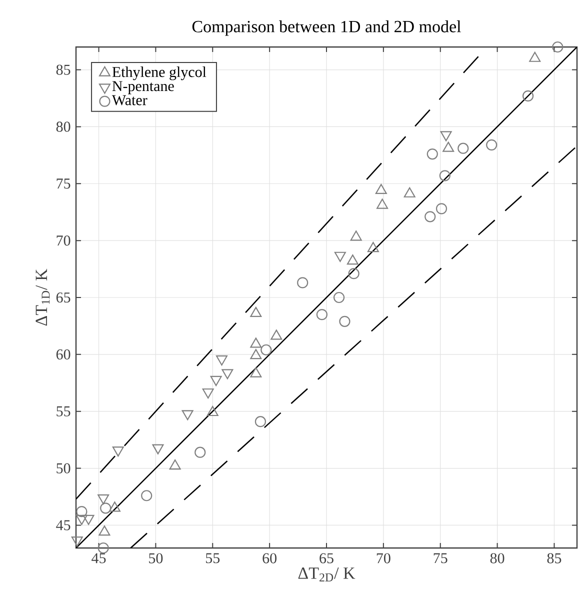 The image size is (584, 610). What do you see at coordinates (43, 297) in the screenshot?
I see `y-axis-title: ΔT$_{1D}$/ K` at bounding box center [43, 297].